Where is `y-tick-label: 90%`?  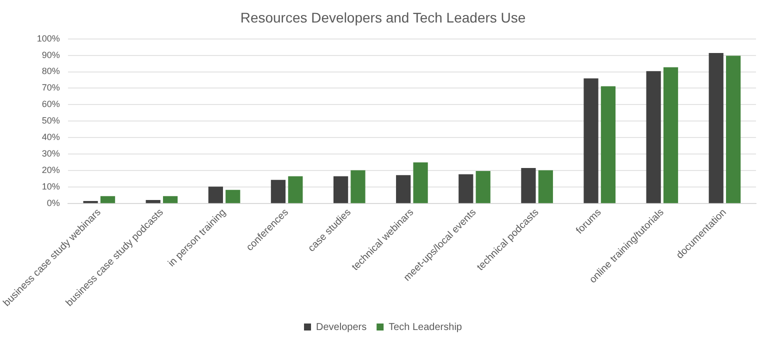
y-tick-label: 90% is located at coordinates (51, 55).